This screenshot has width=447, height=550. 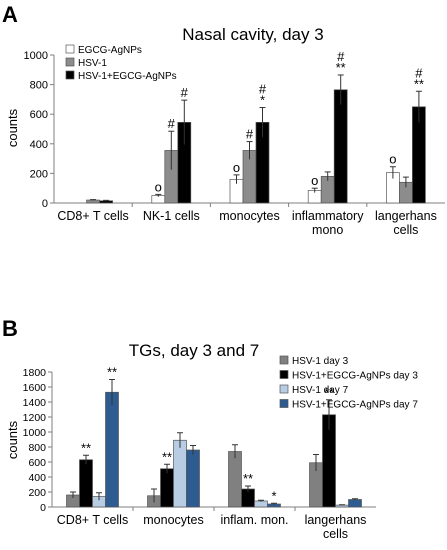 What do you see at coordinates (320, 361) in the screenshot?
I see `legend-label: HSV-1 day 3` at bounding box center [320, 361].